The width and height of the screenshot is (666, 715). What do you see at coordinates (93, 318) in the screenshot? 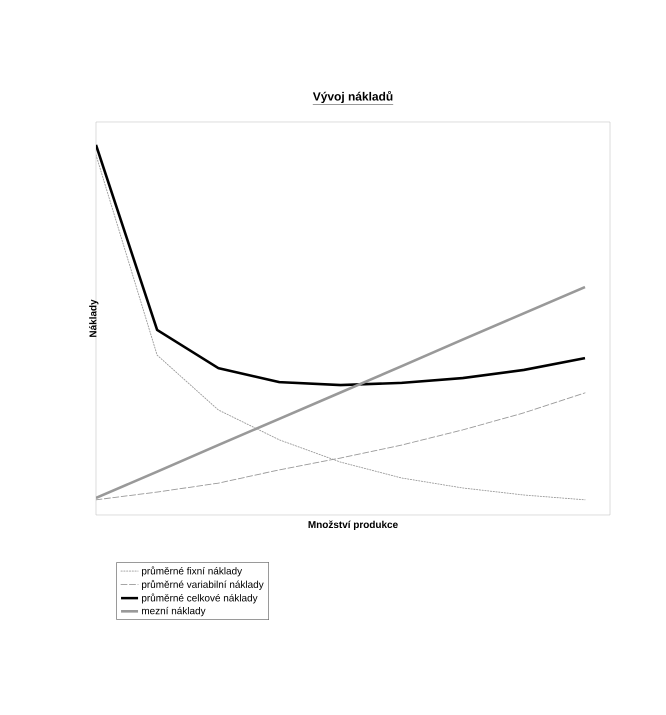
I see `y-axis-title: Náklady` at bounding box center [93, 318].